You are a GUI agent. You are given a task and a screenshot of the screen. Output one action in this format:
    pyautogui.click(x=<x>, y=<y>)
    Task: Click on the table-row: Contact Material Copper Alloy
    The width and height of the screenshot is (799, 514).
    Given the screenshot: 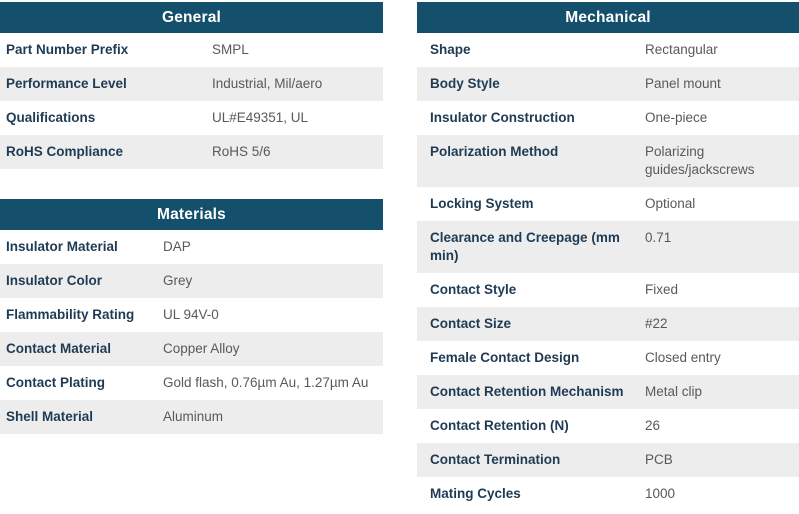 What is the action you would take?
    pyautogui.click(x=191, y=349)
    